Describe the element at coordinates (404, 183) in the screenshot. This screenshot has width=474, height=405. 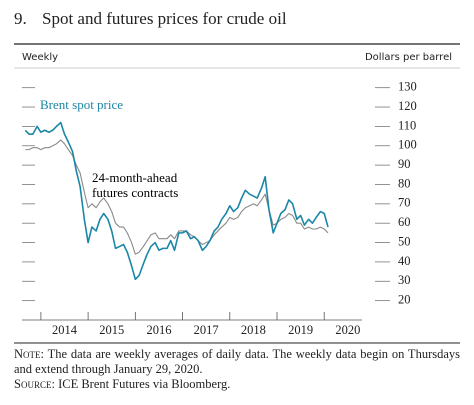
I see `y-tick-label: 80` at that location.